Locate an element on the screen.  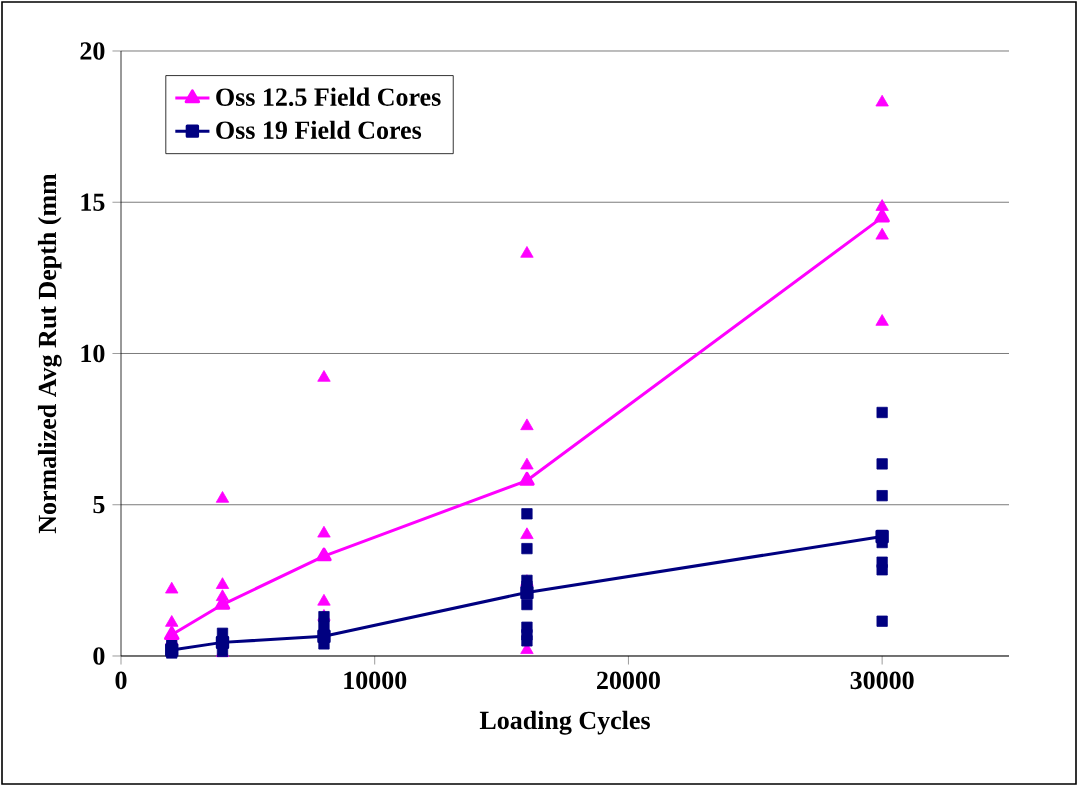
x-tick-label: 0 is located at coordinates (121, 680).